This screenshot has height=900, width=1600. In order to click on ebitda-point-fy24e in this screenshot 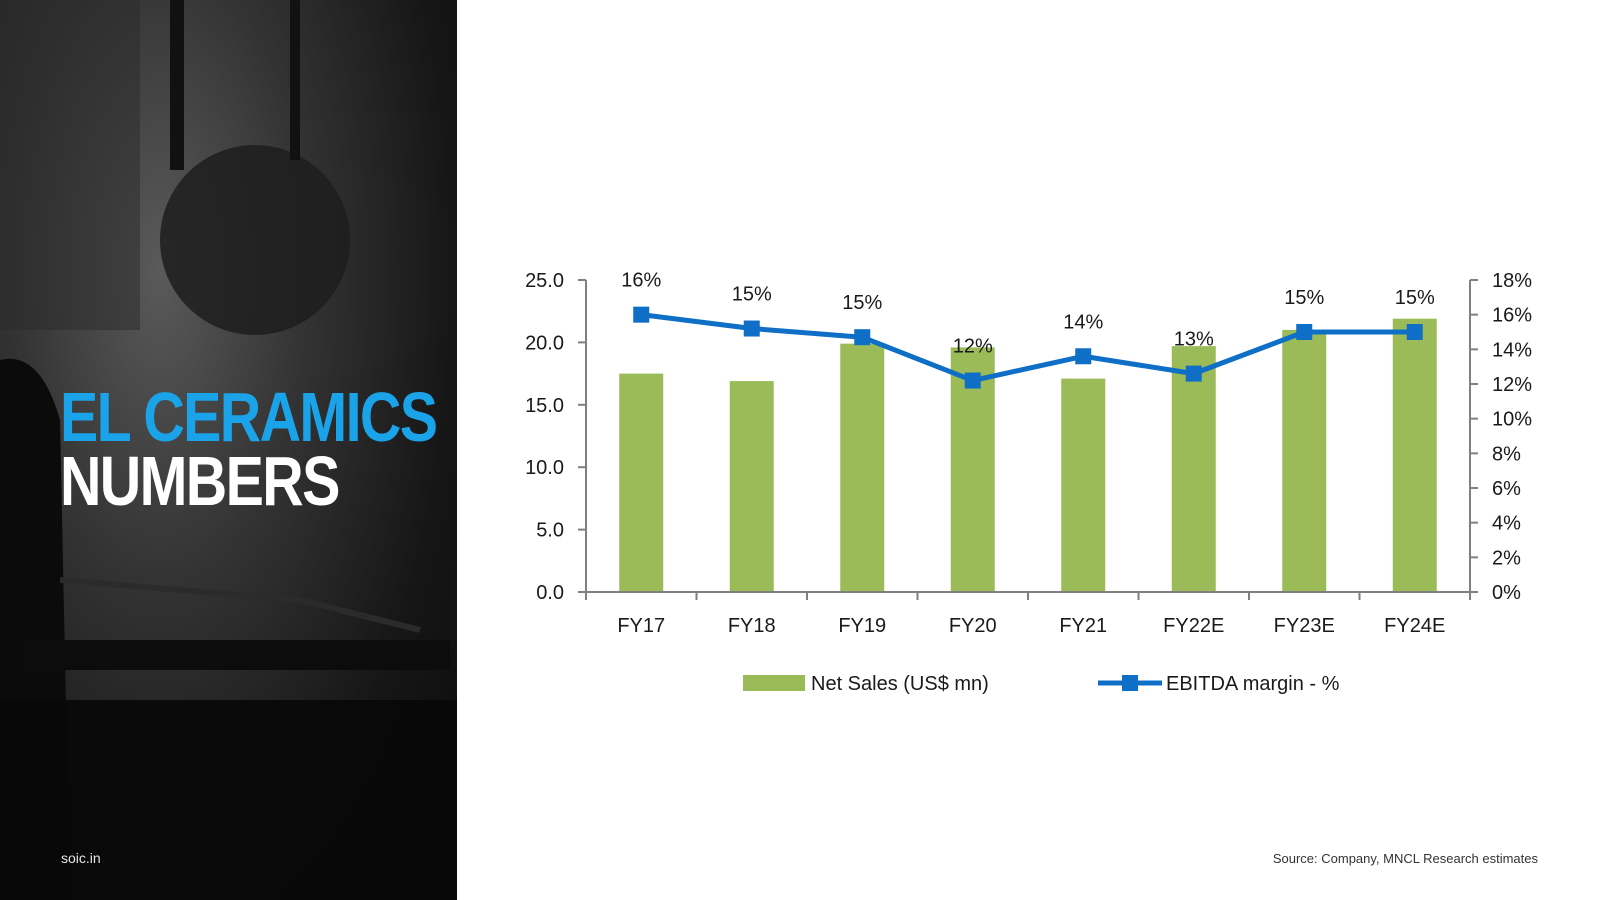, I will do `click(1414, 332)`.